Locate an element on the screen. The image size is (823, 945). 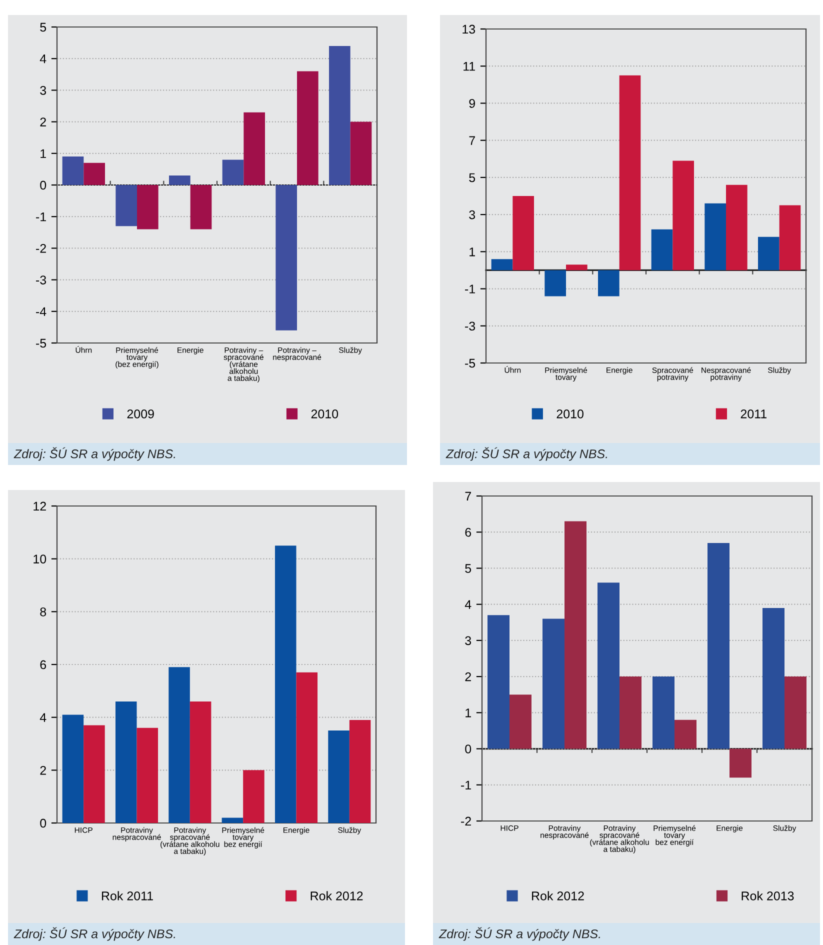
legend-label: 2011 is located at coordinates (753, 414).